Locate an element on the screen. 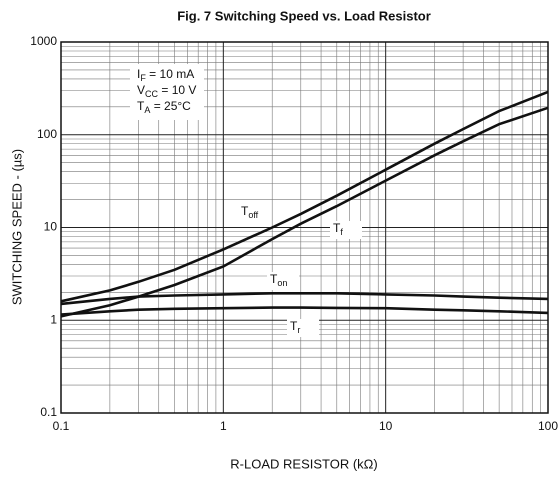 This screenshot has height=479, width=560. y-tick-label: 10 is located at coordinates (51, 227).